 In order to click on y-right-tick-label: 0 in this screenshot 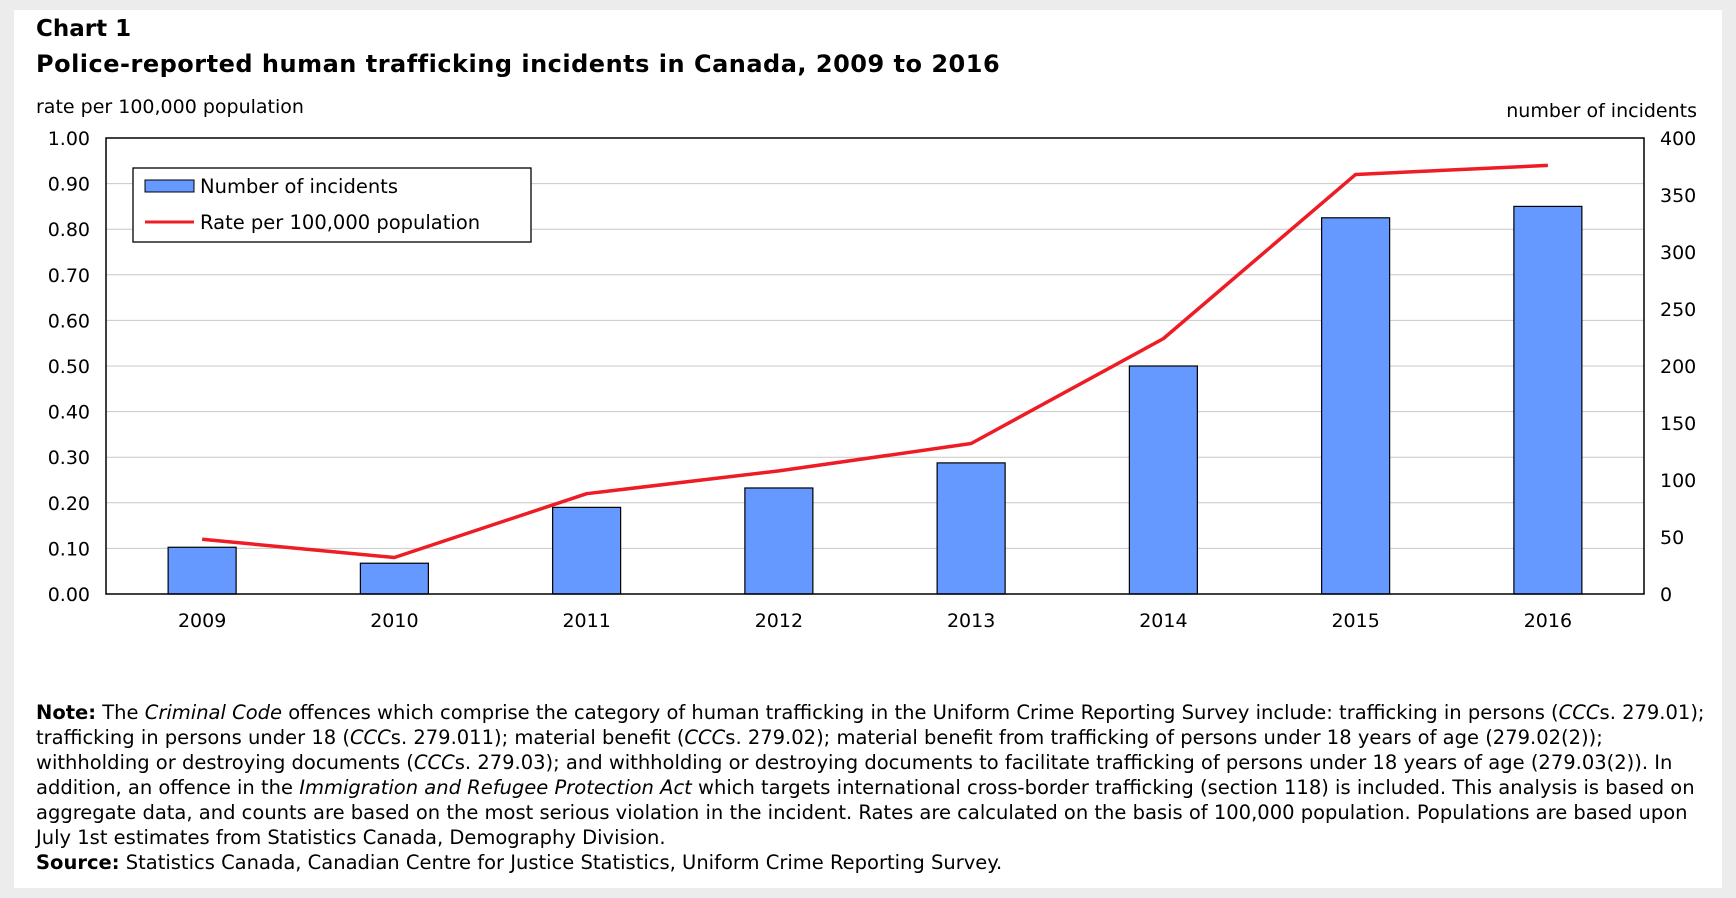, I will do `click(1666, 595)`.